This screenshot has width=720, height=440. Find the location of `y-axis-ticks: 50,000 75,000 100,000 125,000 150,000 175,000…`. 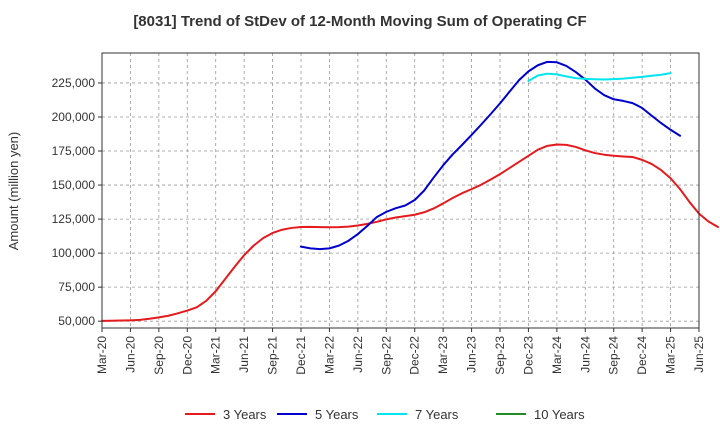

y-axis-ticks: 50,000 75,000 100,000 125,000 150,000 175,000… is located at coordinates (77, 202).